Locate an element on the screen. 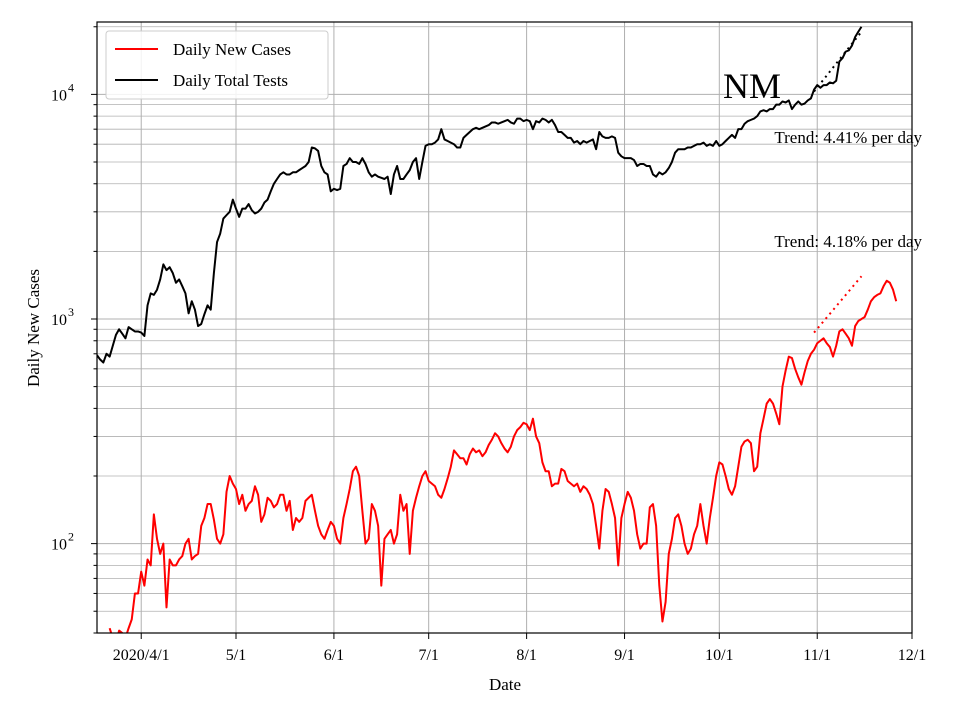 Image resolution: width=960 pixels, height=720 pixels. legend-label-tests: Daily Total Tests is located at coordinates (230, 80).